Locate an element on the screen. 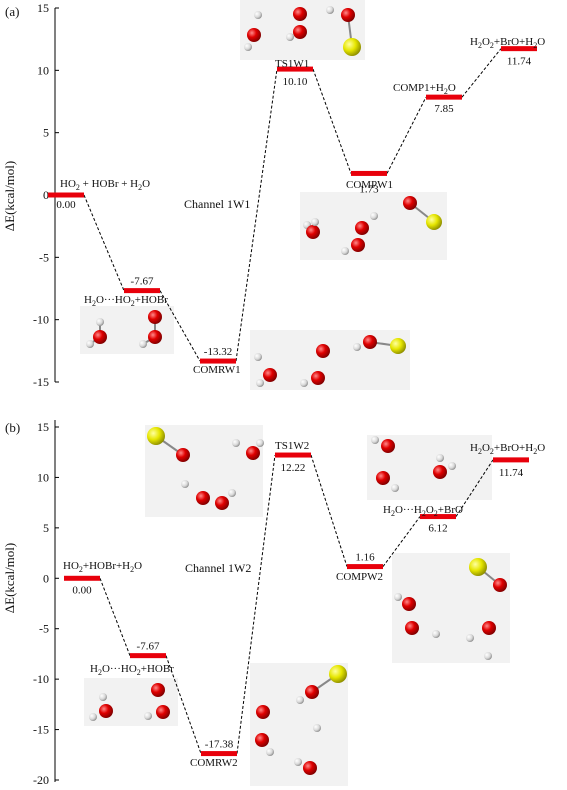 The image size is (567, 790). structure-inset-compw2 is located at coordinates (451, 608).